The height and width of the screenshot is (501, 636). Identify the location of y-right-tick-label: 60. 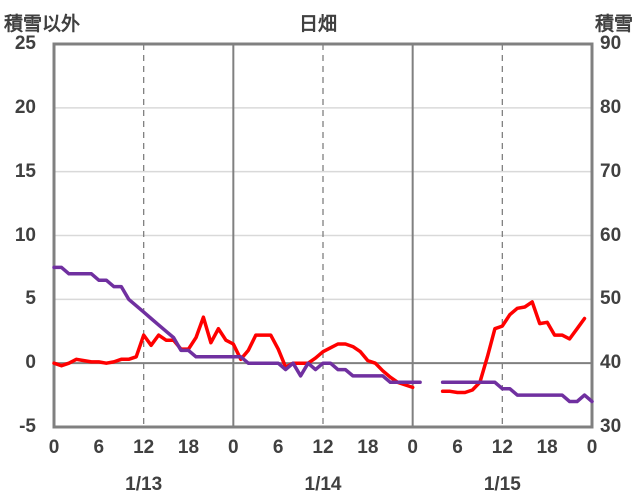
(611, 235).